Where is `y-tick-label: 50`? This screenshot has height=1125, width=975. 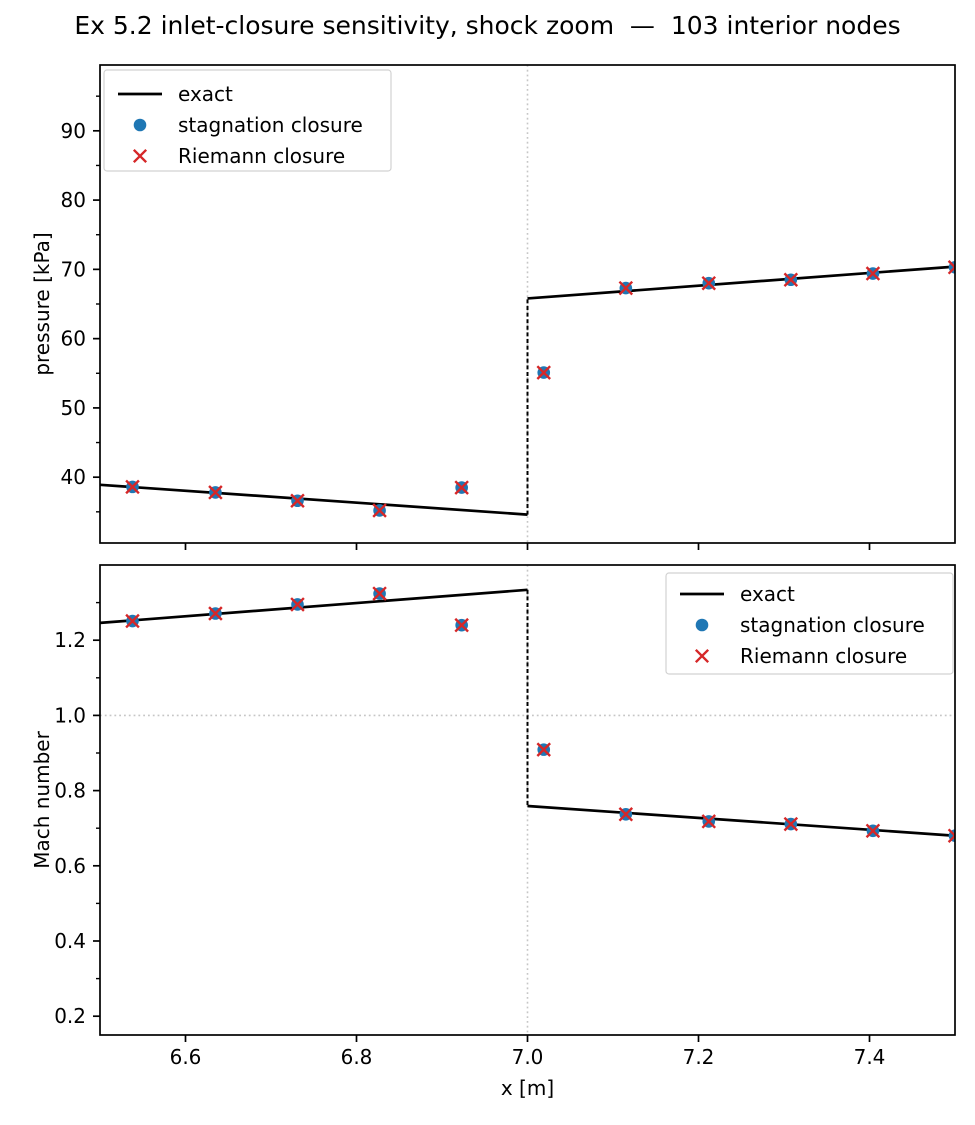
y-tick-label: 50 is located at coordinates (73, 408).